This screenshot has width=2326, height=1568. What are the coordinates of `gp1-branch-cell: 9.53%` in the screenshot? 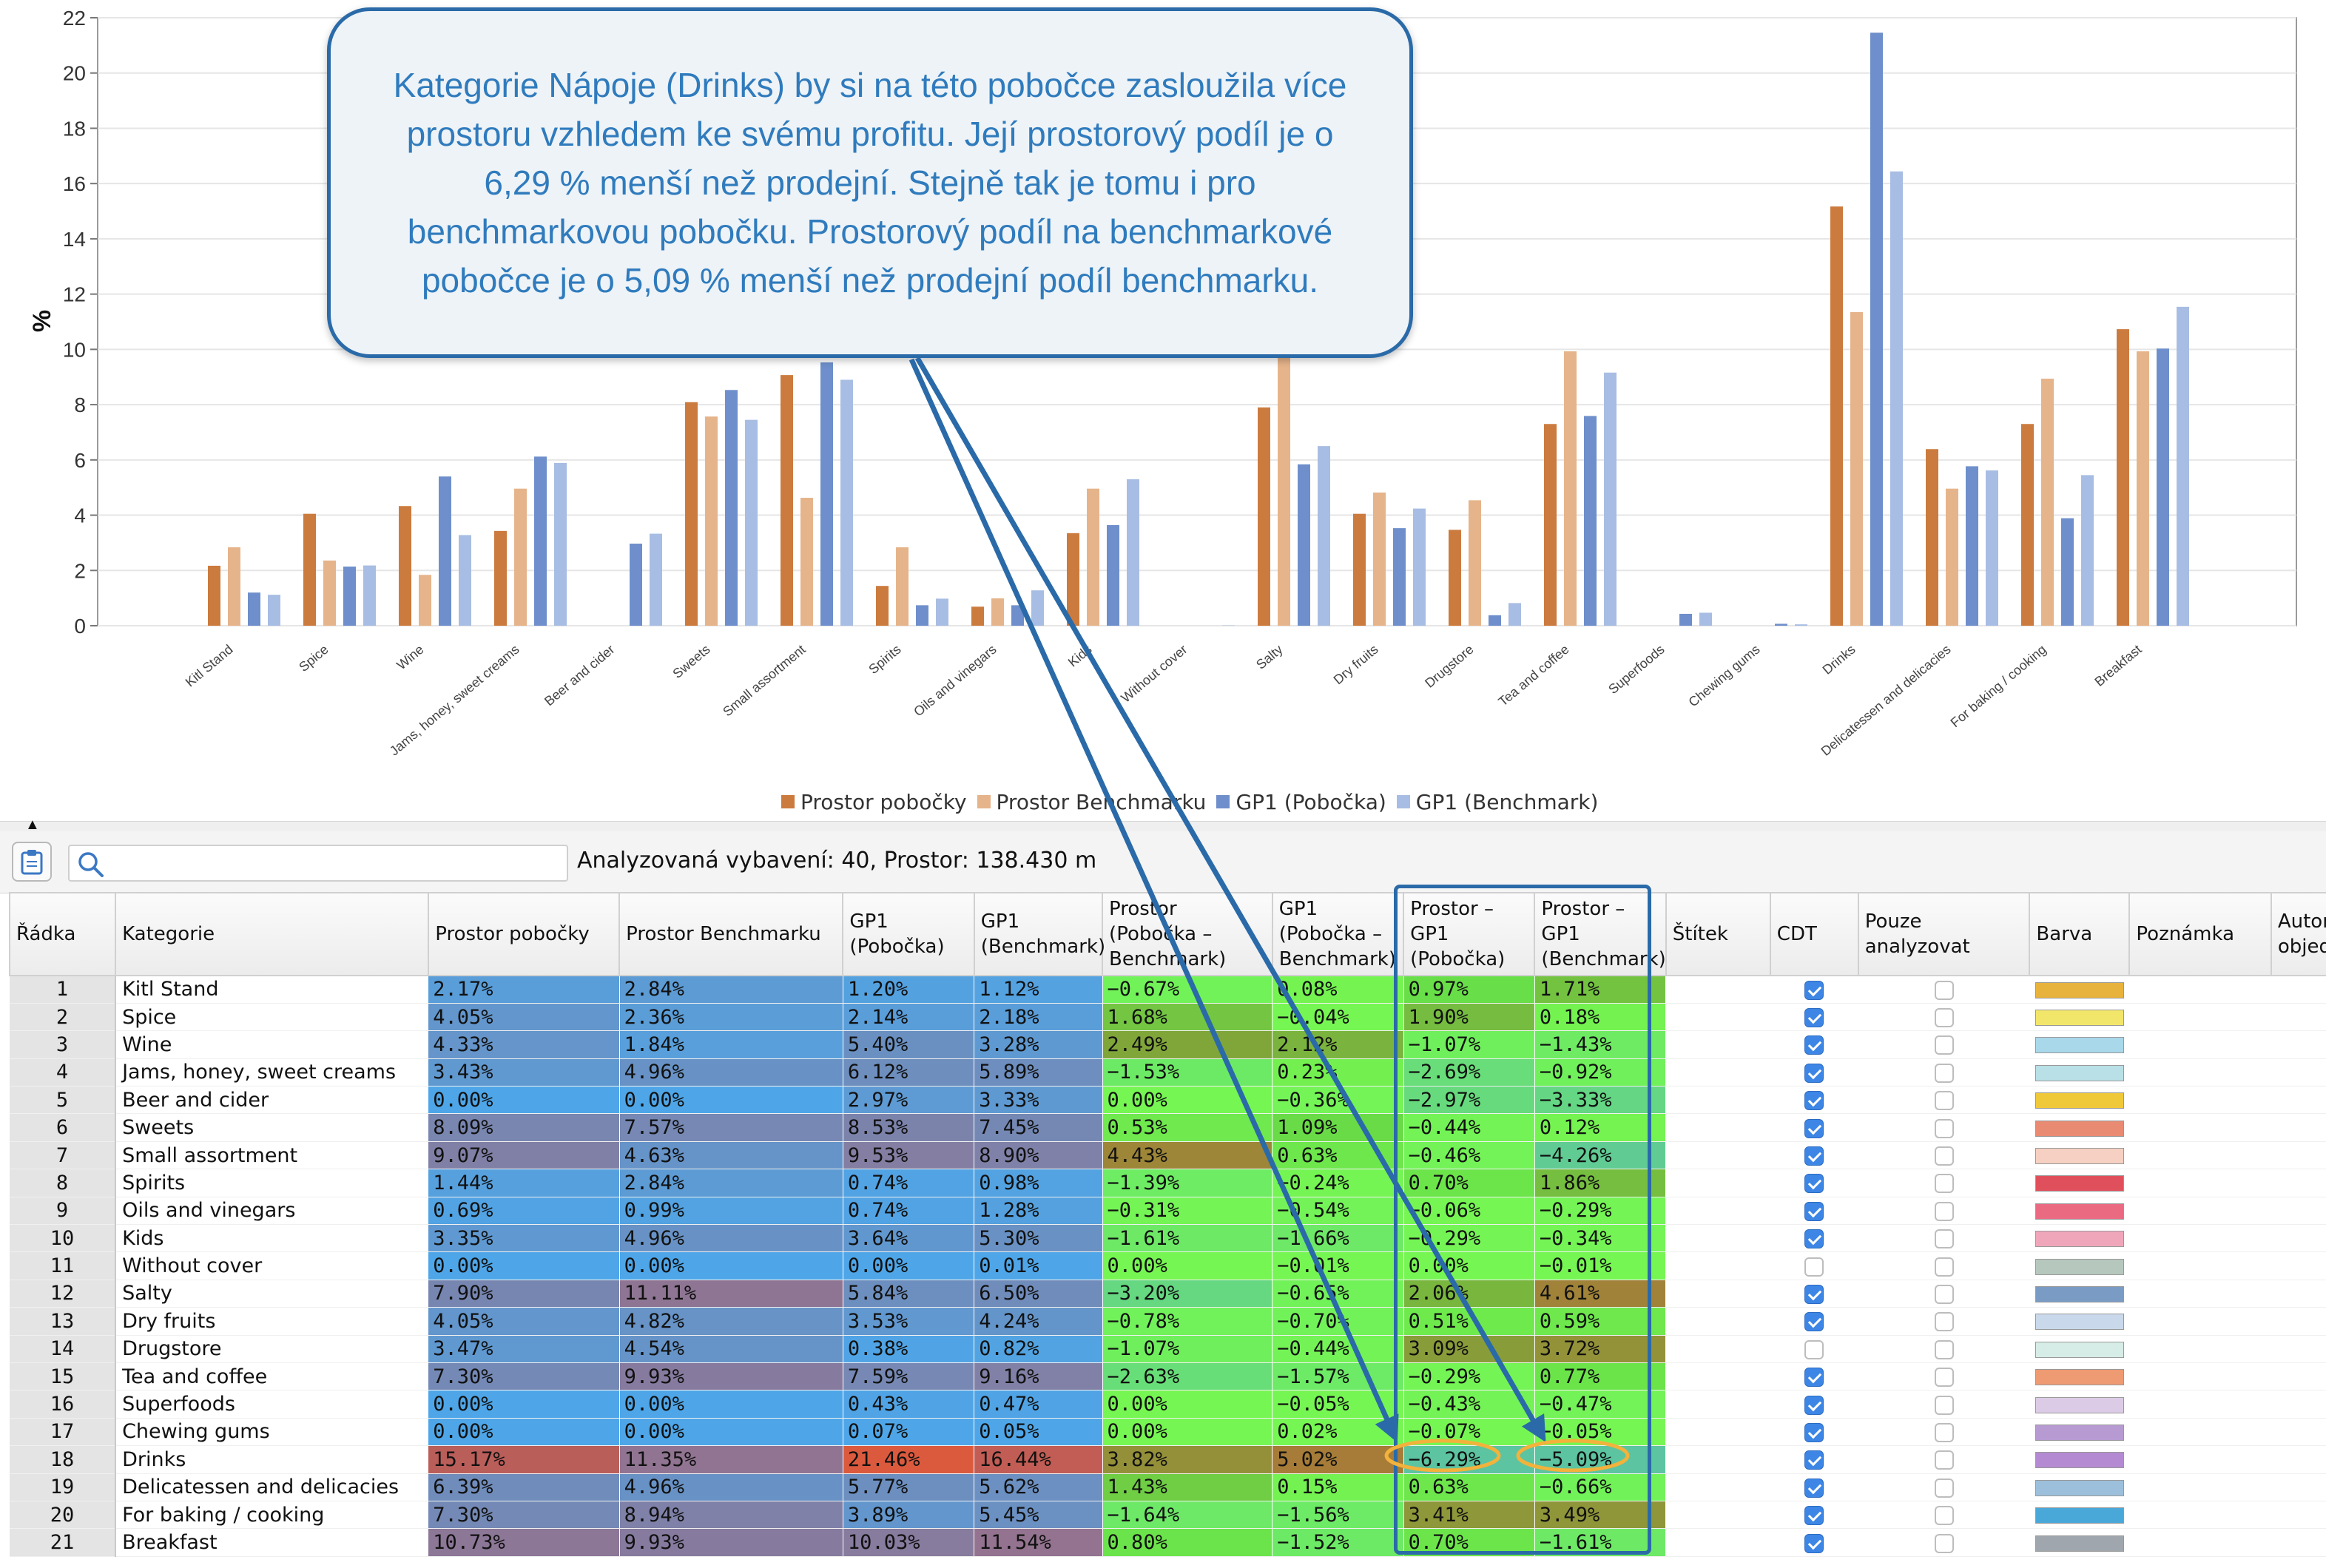 It's located at (909, 1155).